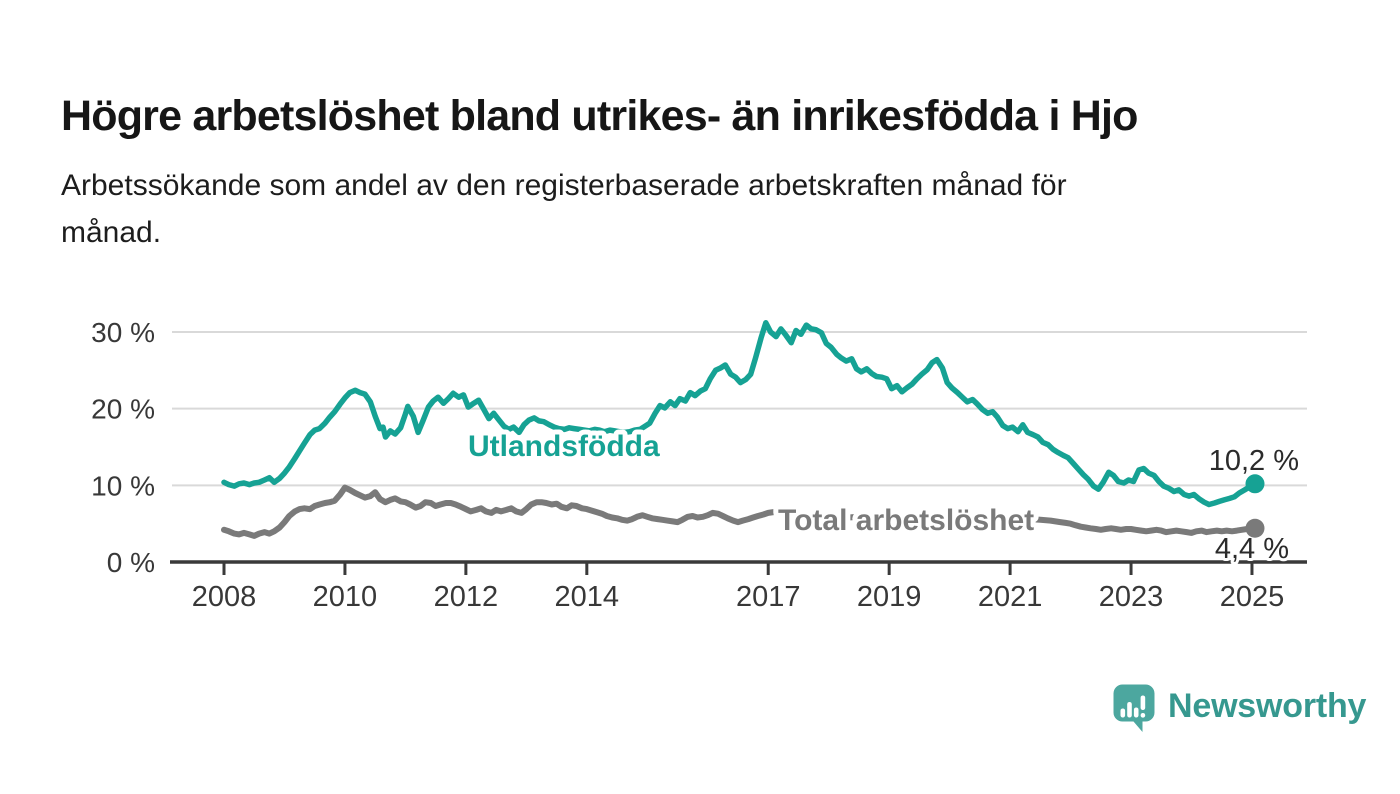 The height and width of the screenshot is (794, 1400). Describe the element at coordinates (1254, 461) in the screenshot. I see `end-value-label-utlandsf-dda: 10,2 %` at that location.